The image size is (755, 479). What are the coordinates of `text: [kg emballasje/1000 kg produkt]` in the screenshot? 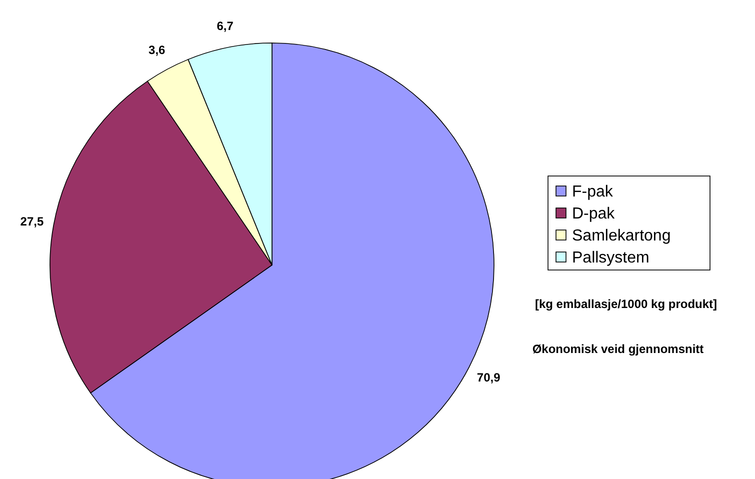 It's located at (626, 304).